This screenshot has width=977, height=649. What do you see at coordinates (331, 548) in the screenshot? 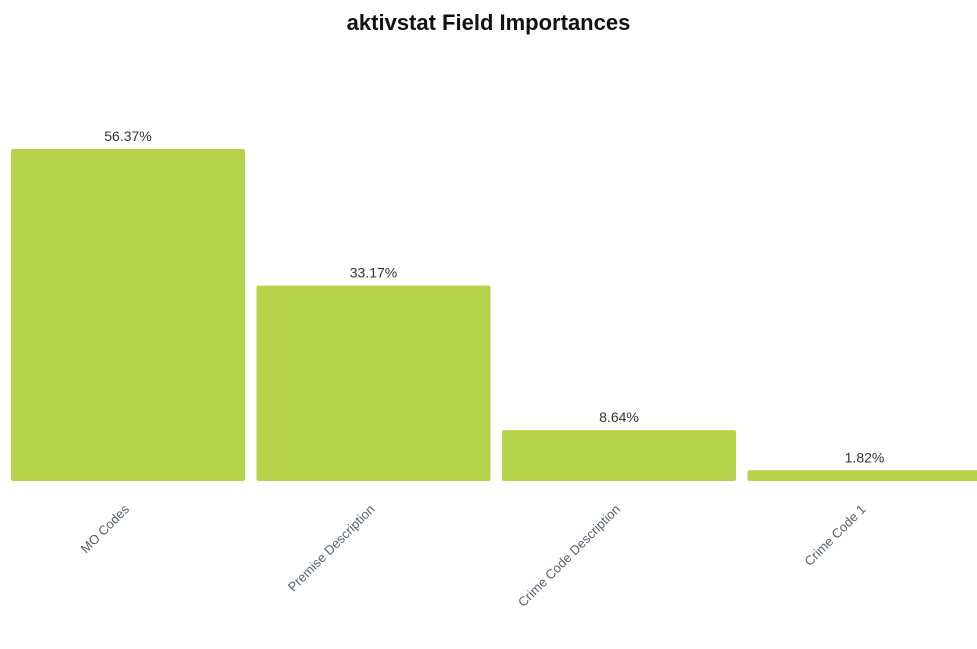
I see `x-tick-label: Premise Description` at bounding box center [331, 548].